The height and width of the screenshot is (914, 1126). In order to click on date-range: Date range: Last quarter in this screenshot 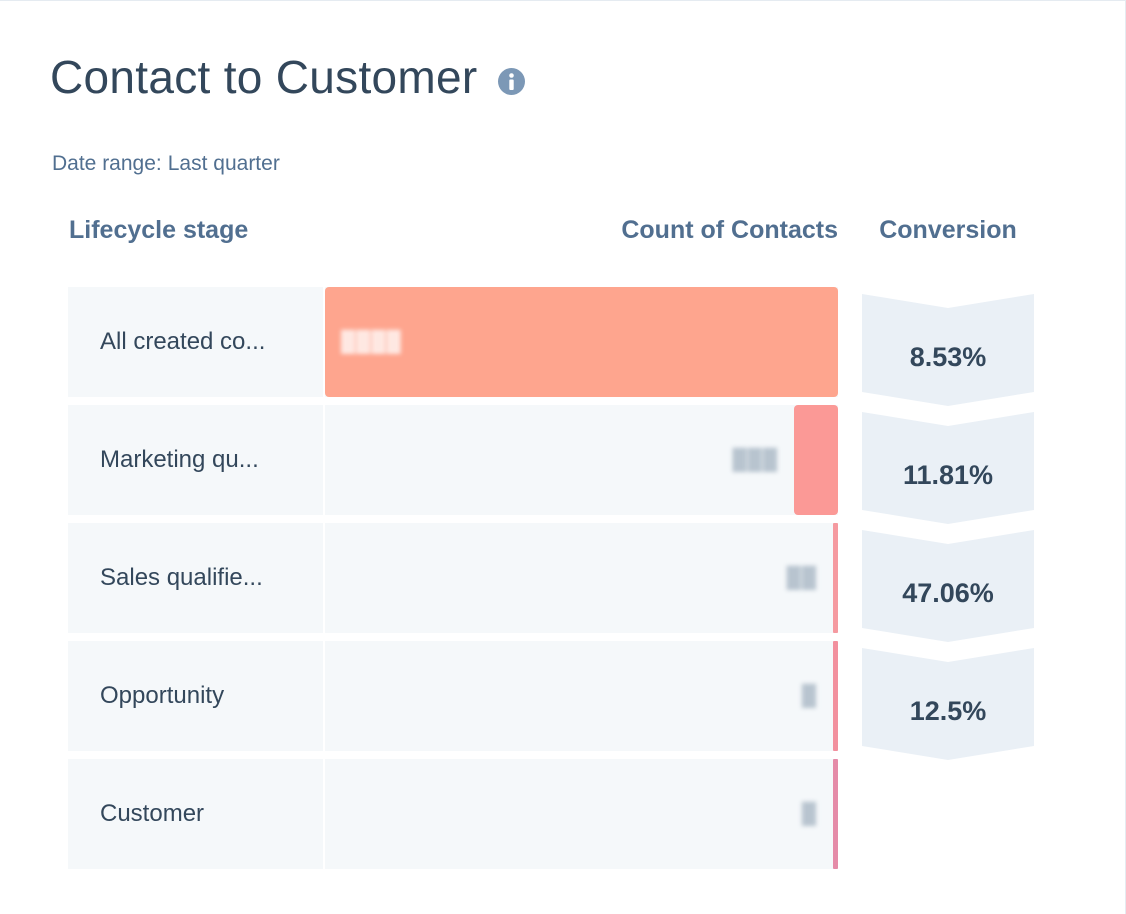, I will do `click(169, 164)`.